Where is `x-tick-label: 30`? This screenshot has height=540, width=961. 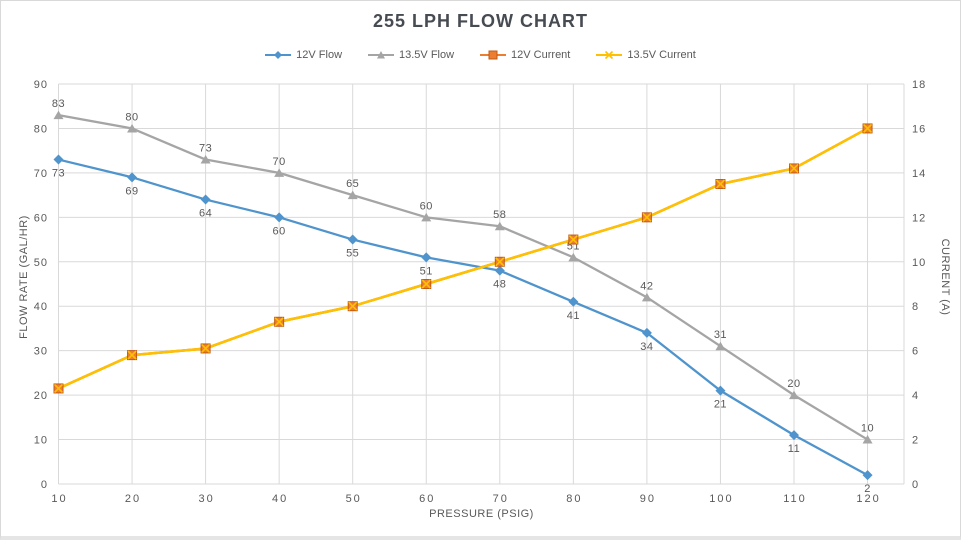
x-tick-label: 30 is located at coordinates (206, 499).